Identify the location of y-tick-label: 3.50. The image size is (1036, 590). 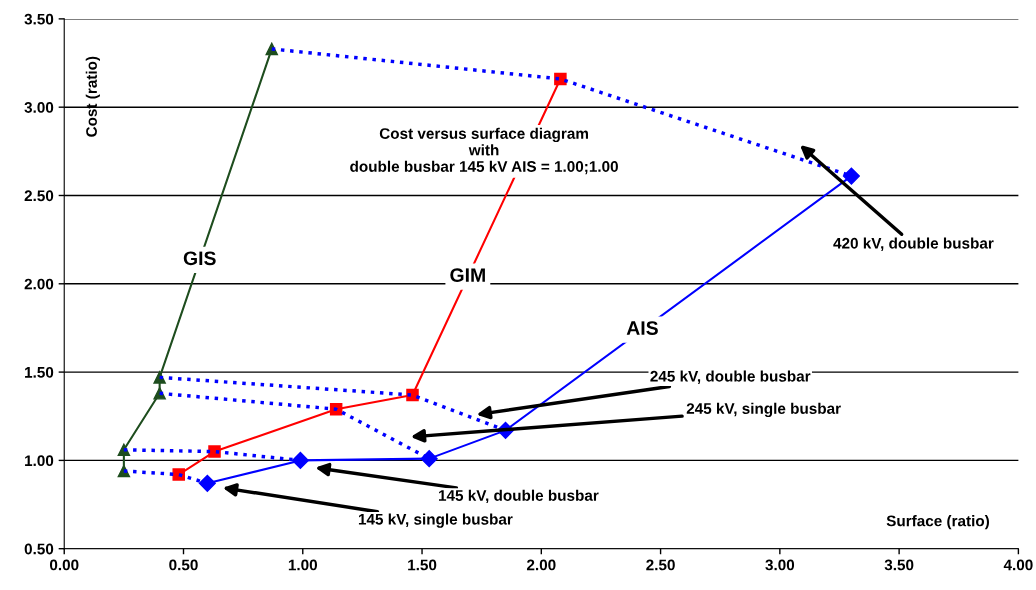
(39, 19).